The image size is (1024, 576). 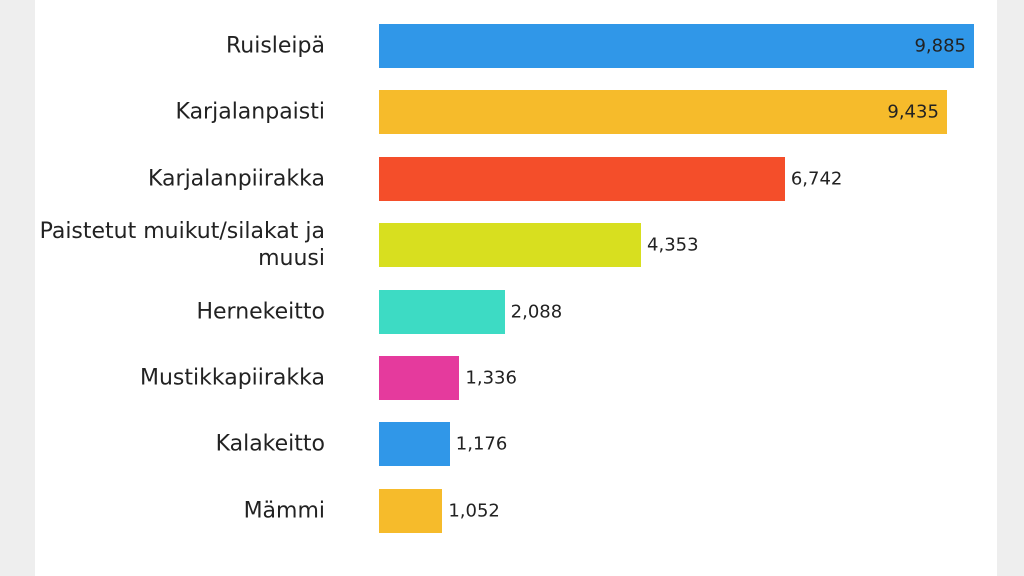 What do you see at coordinates (260, 312) in the screenshot?
I see `category-label: Hernekeitto` at bounding box center [260, 312].